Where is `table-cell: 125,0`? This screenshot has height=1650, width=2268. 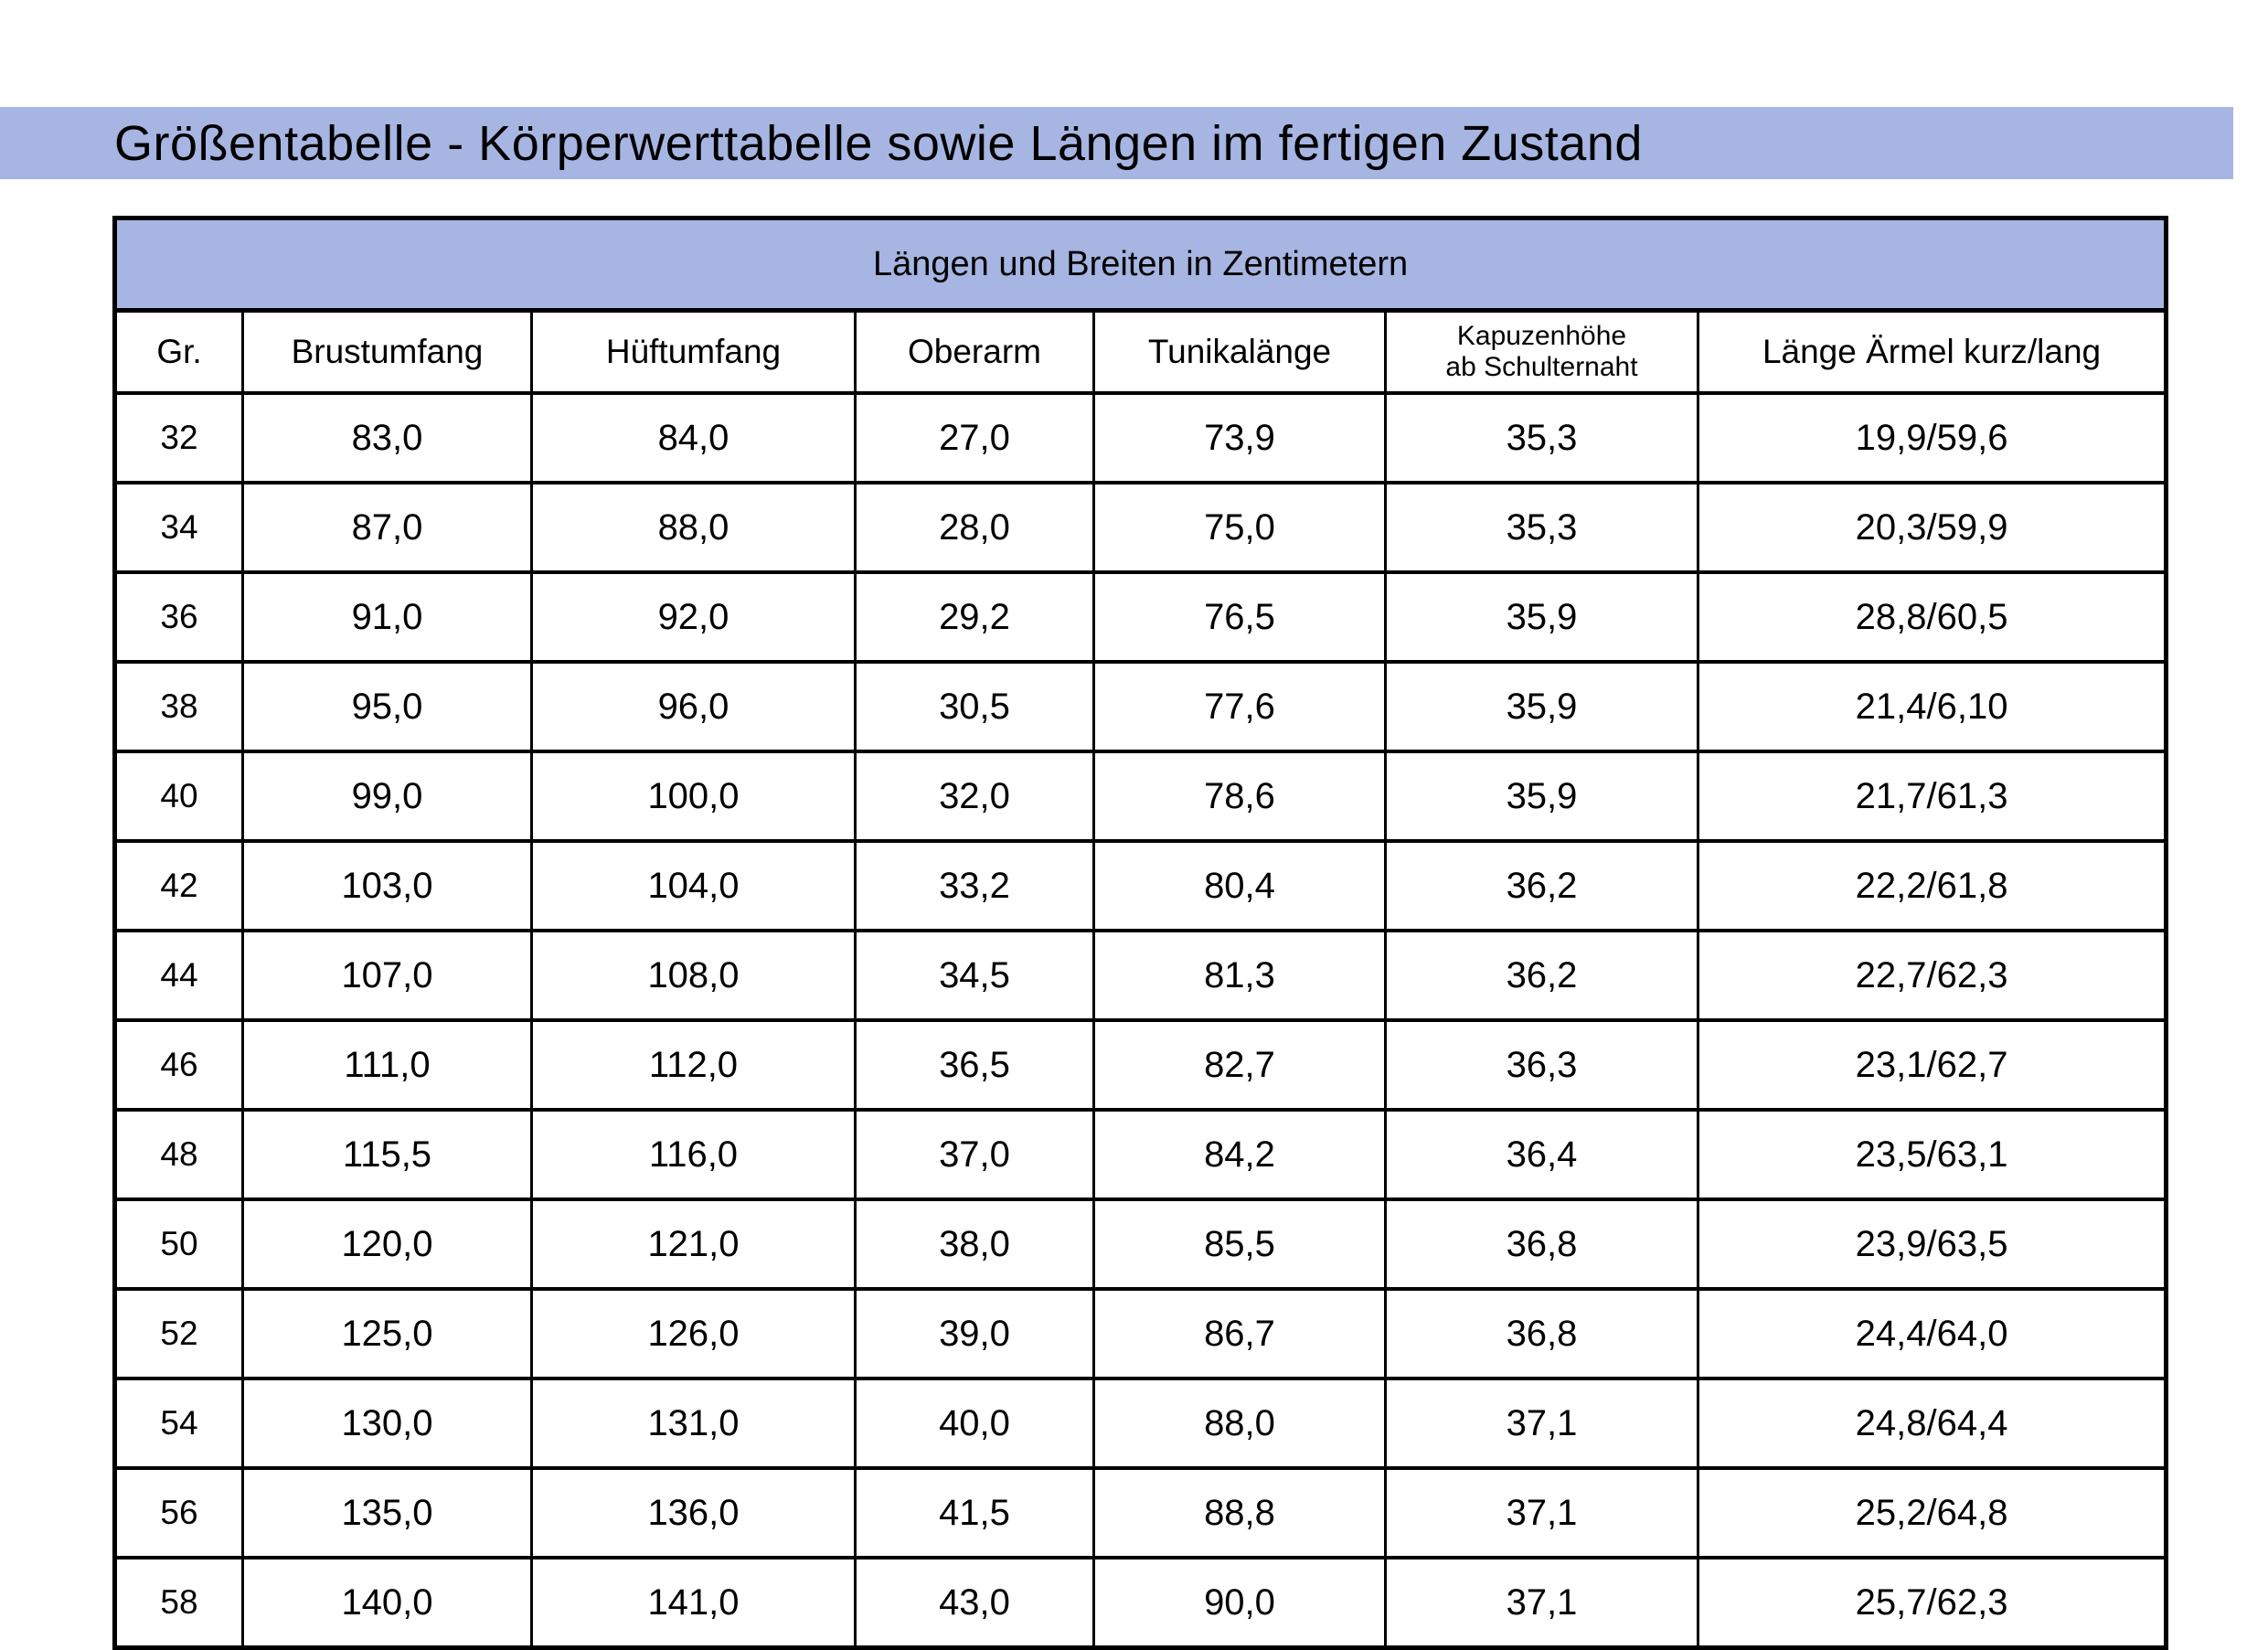
table-cell: 125,0 is located at coordinates (387, 1333).